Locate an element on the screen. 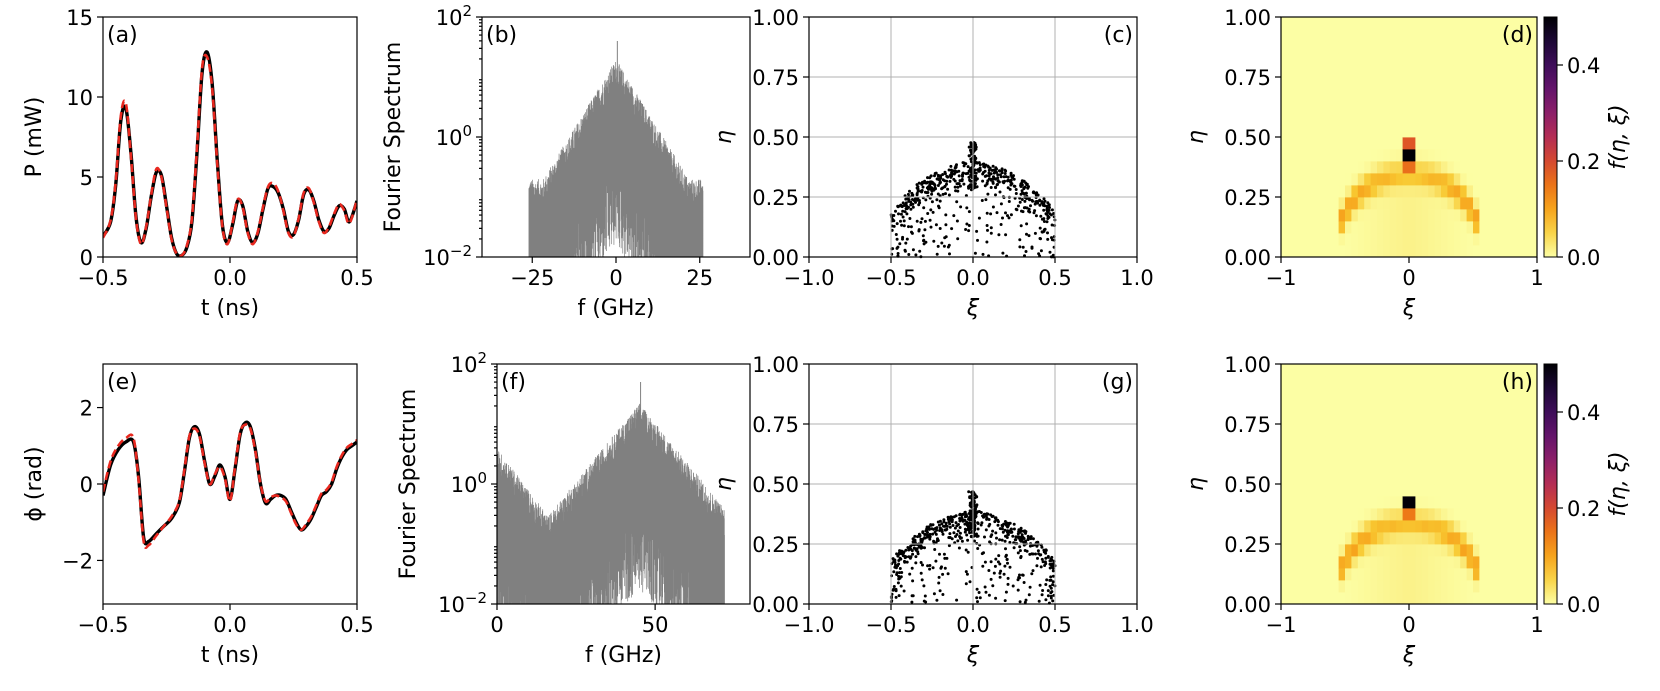 This screenshot has width=1660, height=691. x-tick-label: 0.0 is located at coordinates (229, 625).